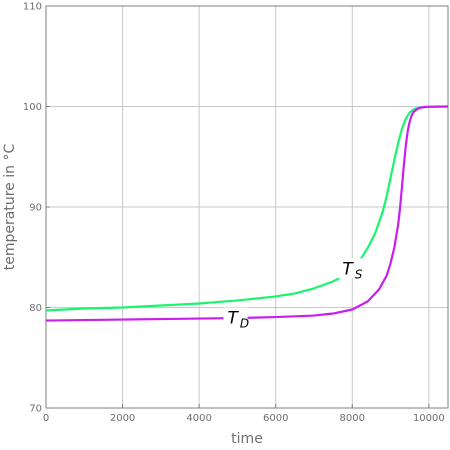 This screenshot has width=450, height=450. I want to click on y-axis-label: temperature in °C, so click(10, 207).